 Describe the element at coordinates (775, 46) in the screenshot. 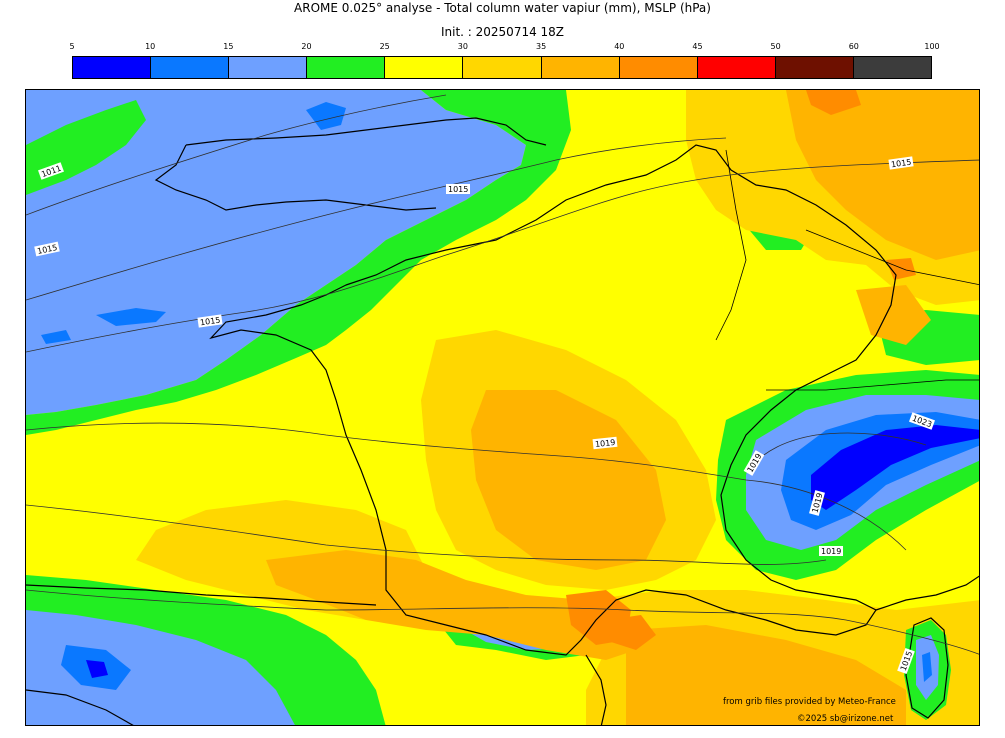

I see `colorbar-tick: 50` at that location.